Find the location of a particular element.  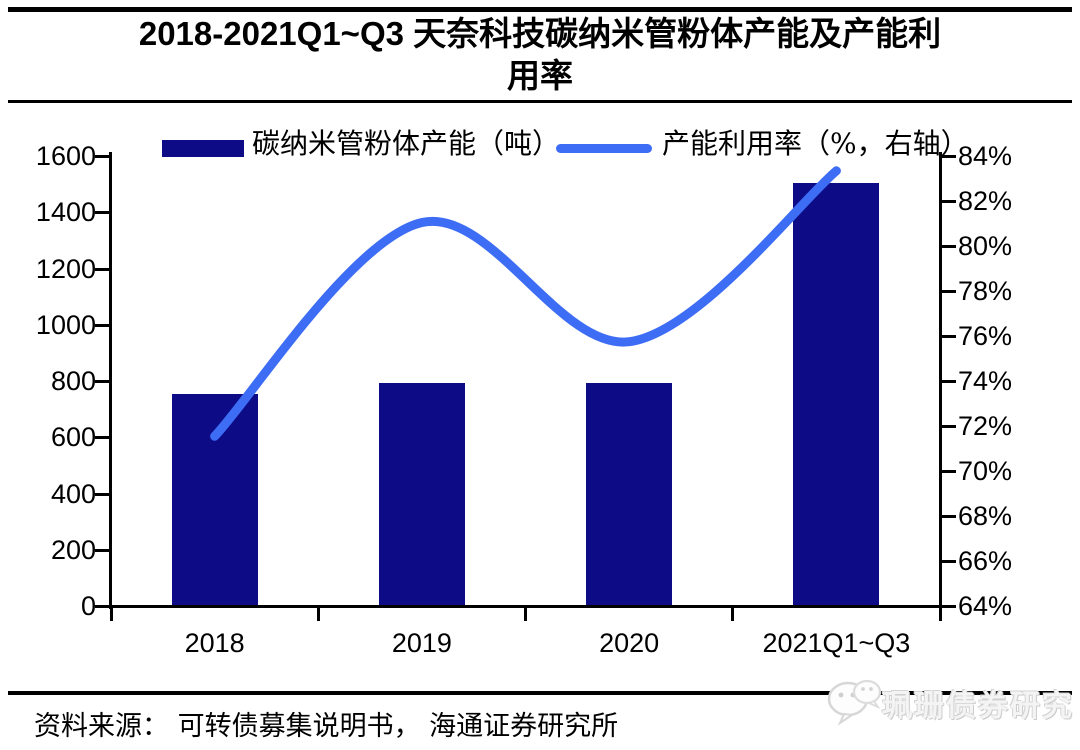

chart-title: 2018-2021Q1~Q3 天奈科技碳纳米管粉体产能及产能利 用率 is located at coordinates (540, 55).